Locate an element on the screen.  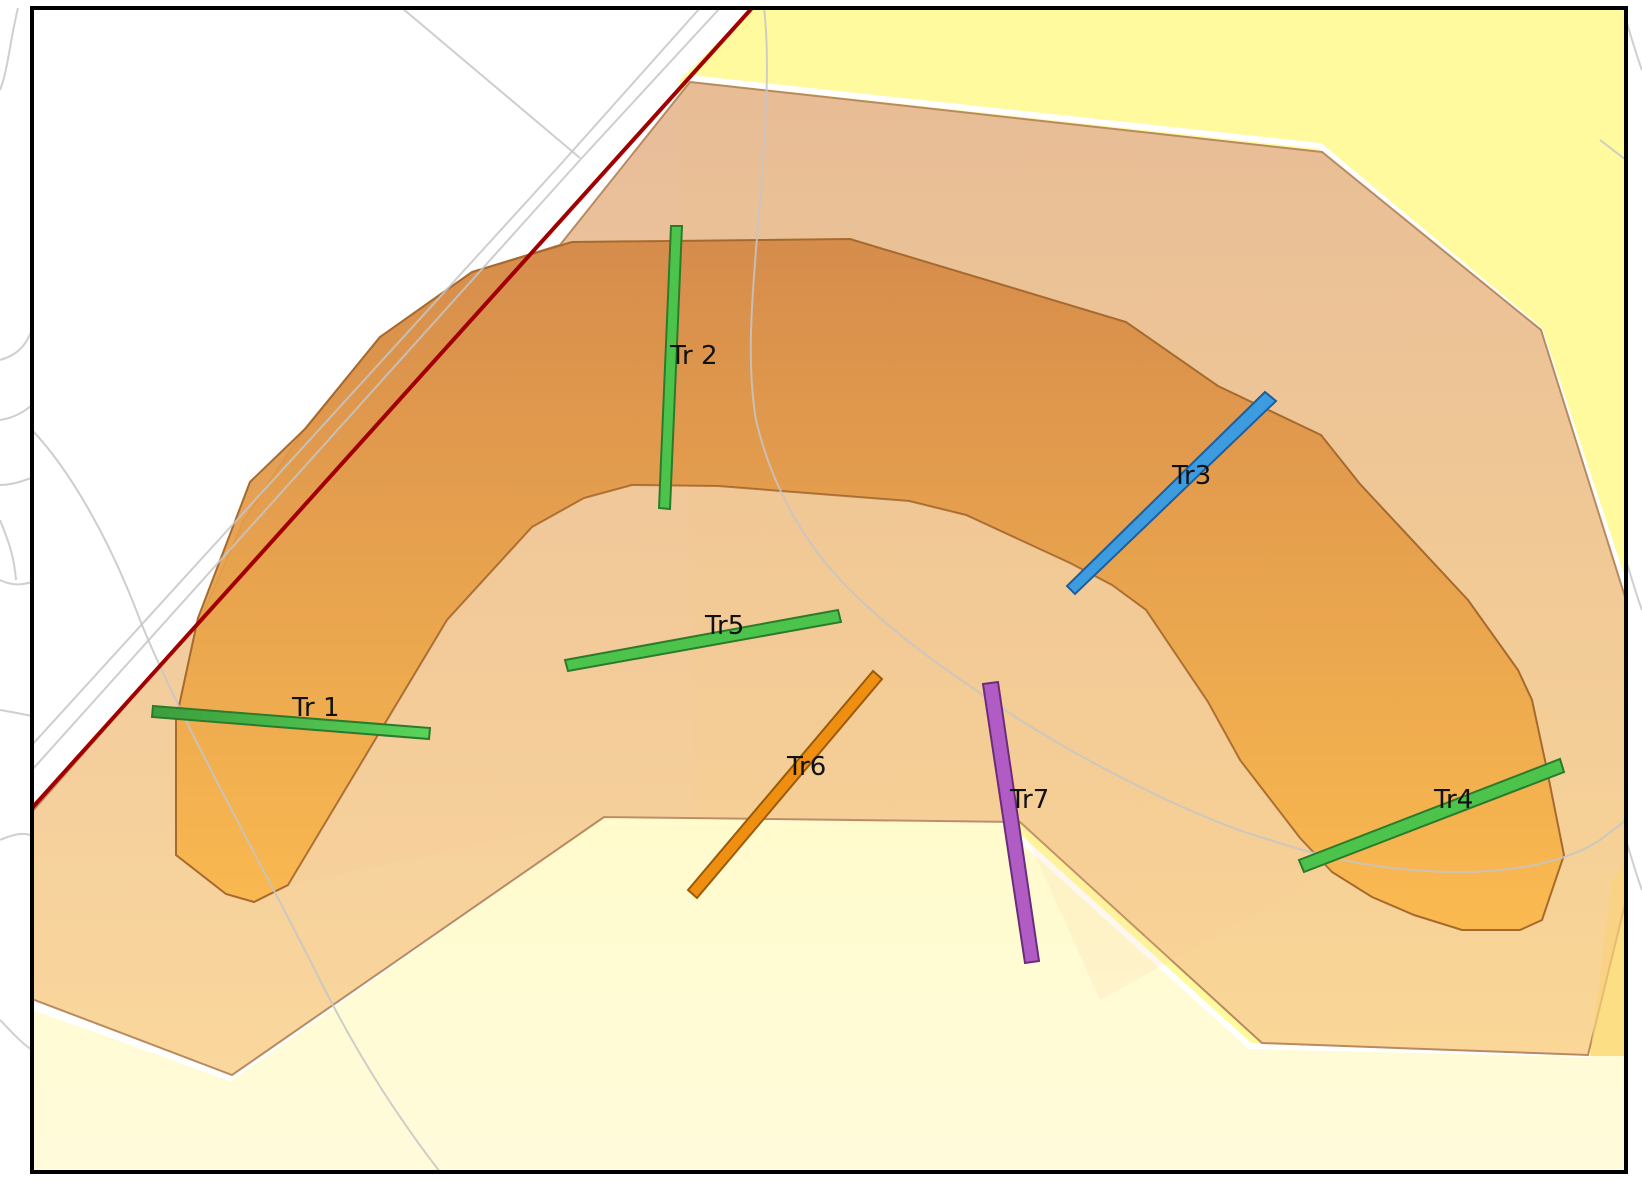
trench-label-tr6: Tr6 is located at coordinates (806, 767).